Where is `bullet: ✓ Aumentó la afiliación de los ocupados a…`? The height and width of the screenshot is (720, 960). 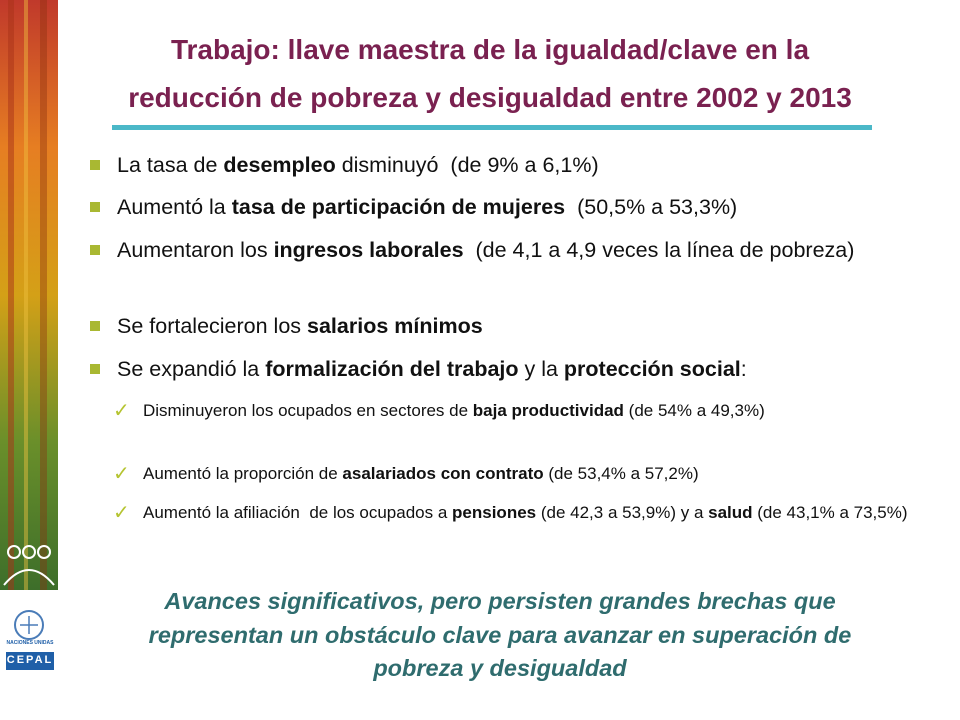 bullet: ✓ Aumentó la afiliación de los ocupados a… is located at coordinates (528, 513).